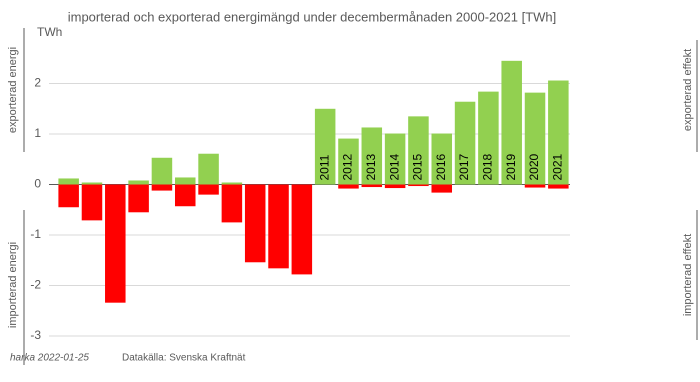 The width and height of the screenshot is (700, 382). Describe the element at coordinates (511, 167) in the screenshot. I see `x-tick-label: 2019` at that location.